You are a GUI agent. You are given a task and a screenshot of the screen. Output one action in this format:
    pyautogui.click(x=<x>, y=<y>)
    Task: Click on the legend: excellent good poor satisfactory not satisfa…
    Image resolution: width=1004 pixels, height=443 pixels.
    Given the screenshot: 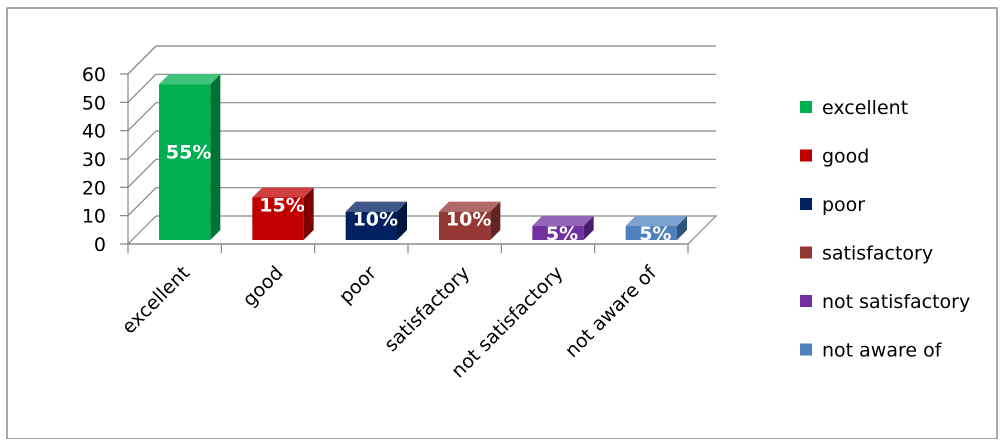 What is the action you would take?
    pyautogui.click(x=885, y=229)
    